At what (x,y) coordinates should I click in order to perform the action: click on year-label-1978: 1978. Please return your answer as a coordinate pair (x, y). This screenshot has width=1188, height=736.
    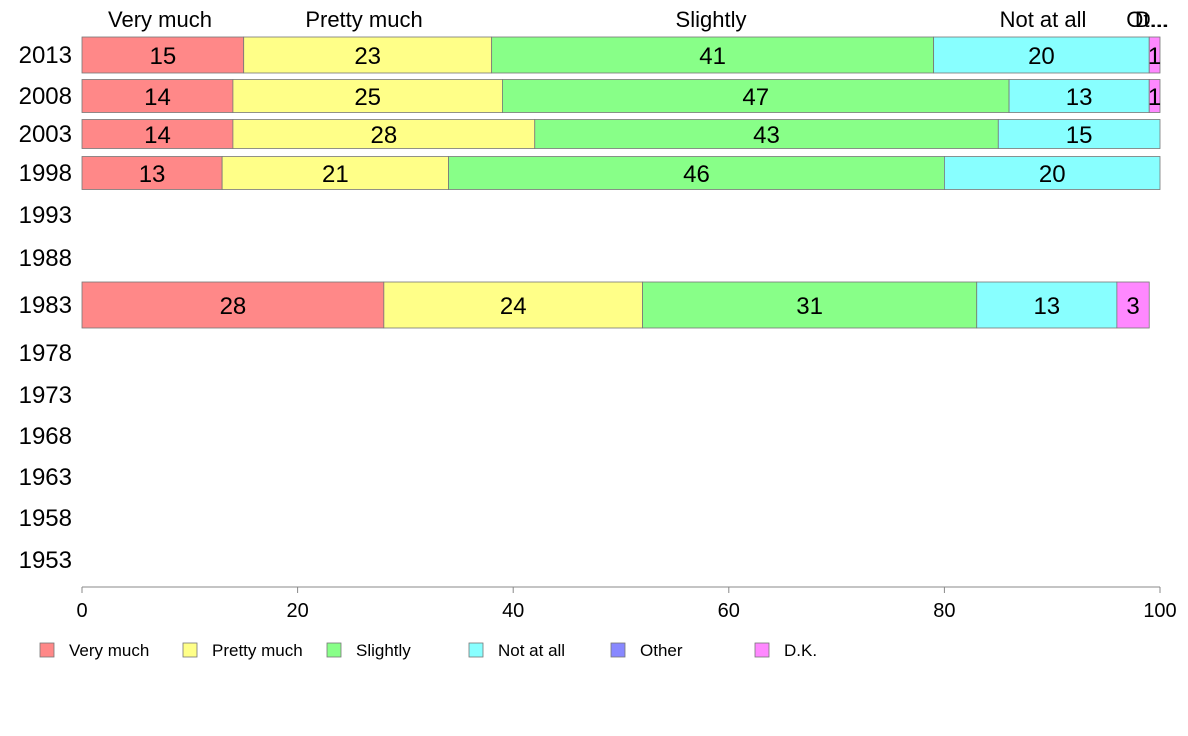
    Looking at the image, I should click on (45, 353).